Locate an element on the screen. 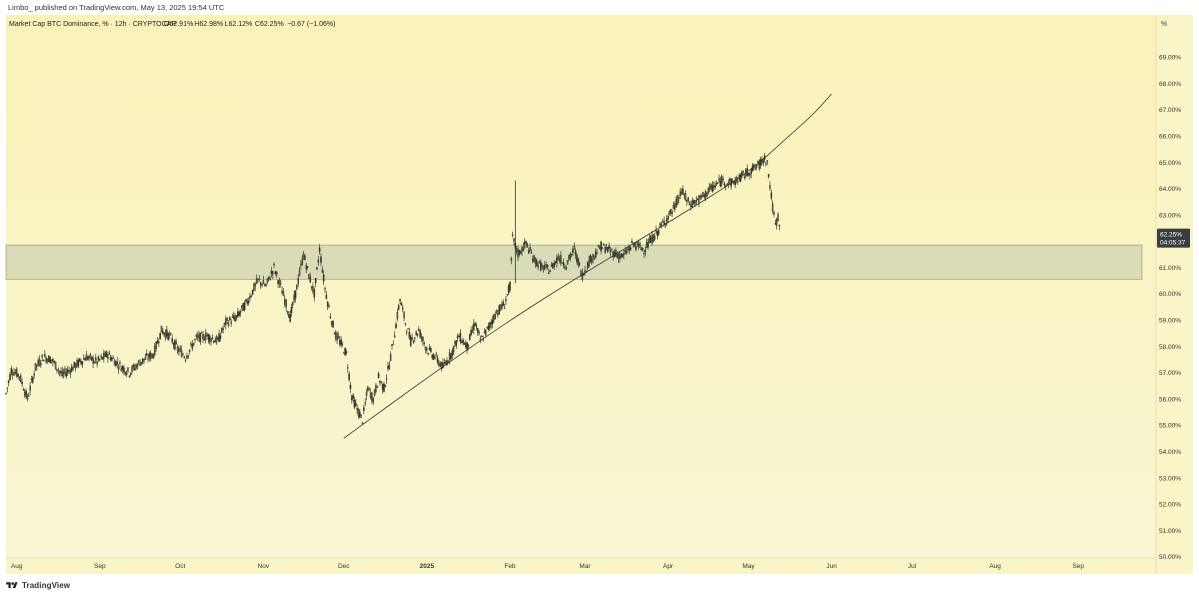 This screenshot has height=594, width=1199. tradingview-branding: TradingView is located at coordinates (38, 585).